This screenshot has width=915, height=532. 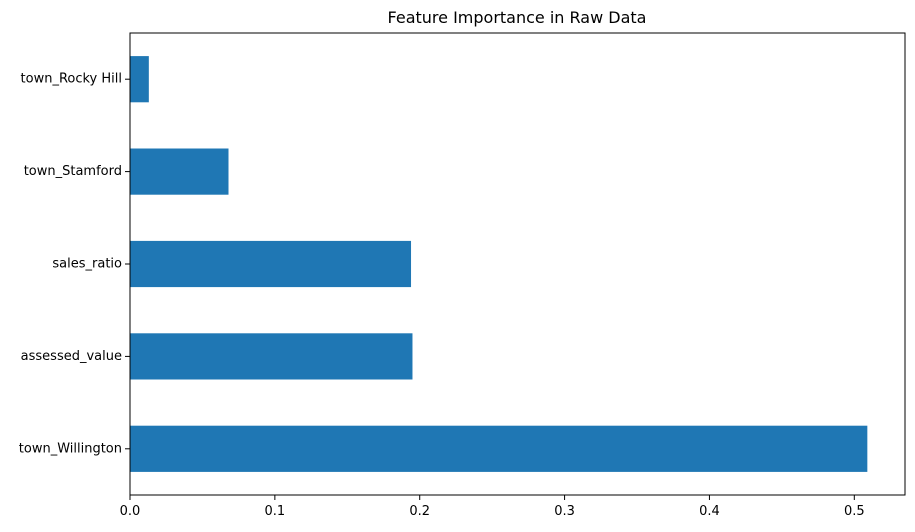 I want to click on bar-town-willington, so click(x=499, y=448).